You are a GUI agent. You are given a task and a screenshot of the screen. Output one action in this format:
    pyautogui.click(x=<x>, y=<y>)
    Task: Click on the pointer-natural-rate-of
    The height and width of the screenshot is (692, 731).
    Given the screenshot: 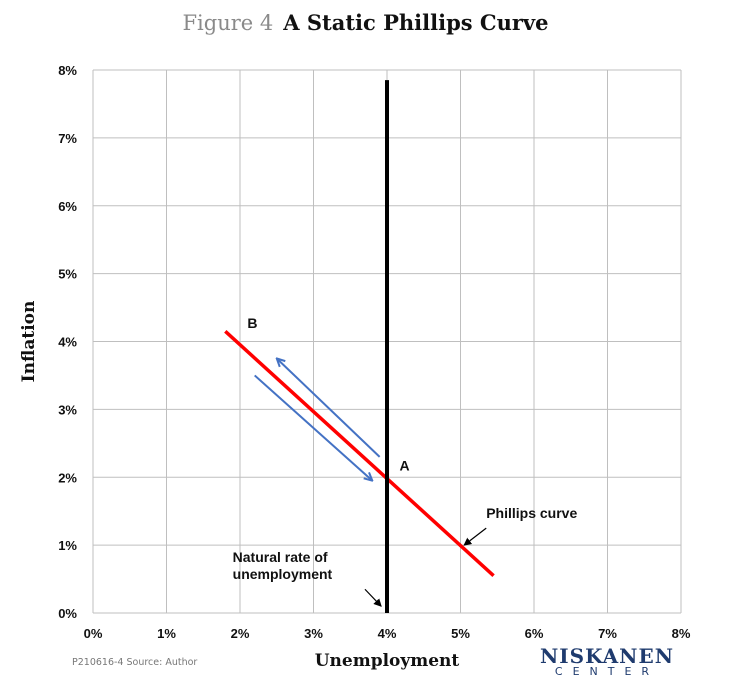 What is the action you would take?
    pyautogui.click(x=373, y=597)
    